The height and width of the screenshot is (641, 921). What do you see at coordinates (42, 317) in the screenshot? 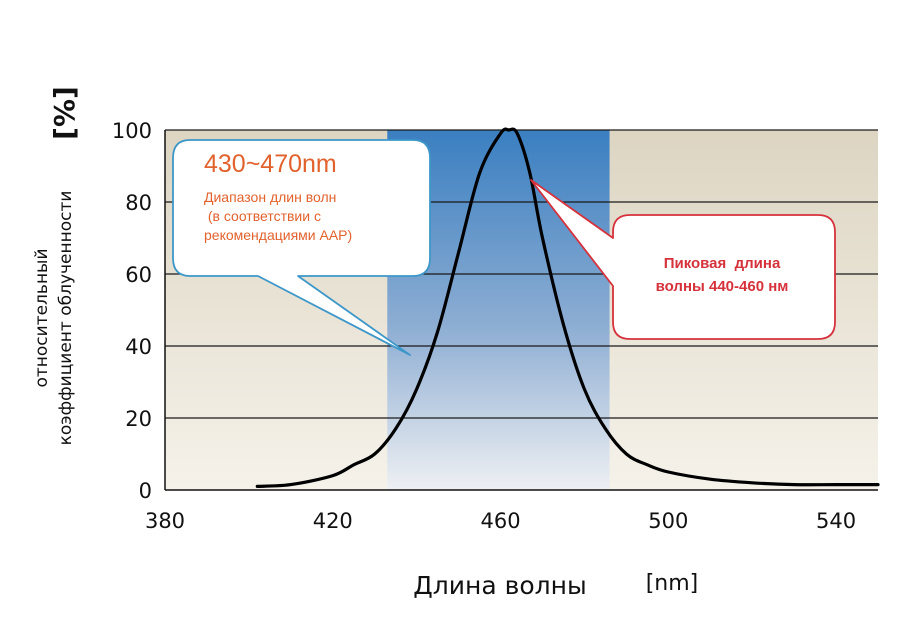
I see `y-axis-label-line1: относительный` at bounding box center [42, 317].